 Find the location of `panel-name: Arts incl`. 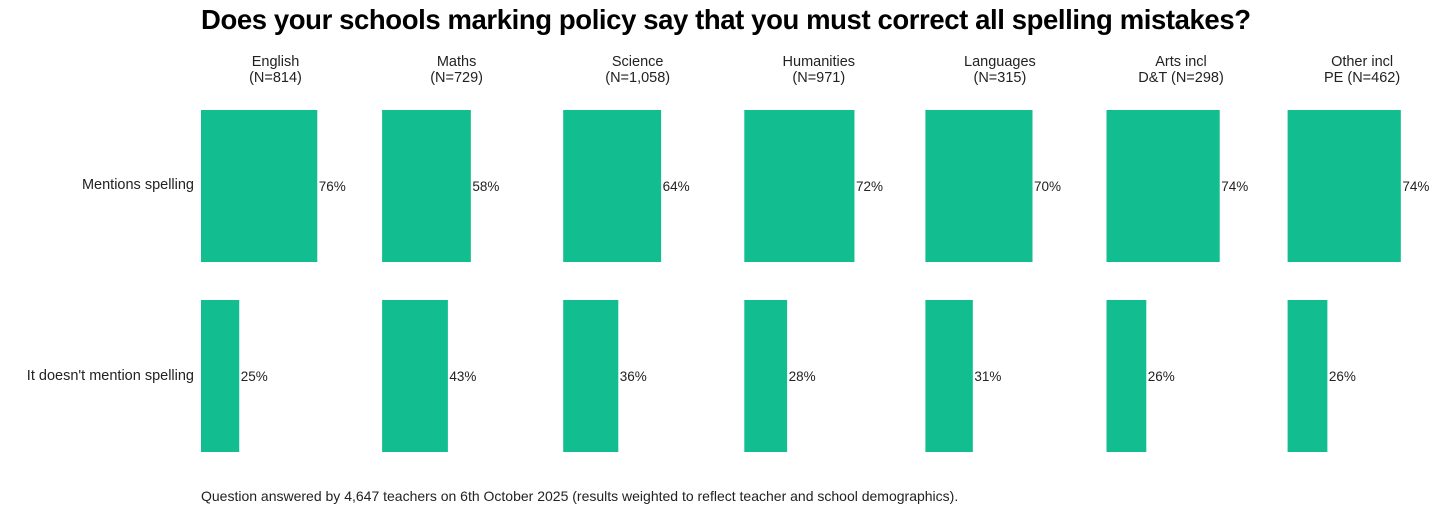

panel-name: Arts incl is located at coordinates (1181, 62).